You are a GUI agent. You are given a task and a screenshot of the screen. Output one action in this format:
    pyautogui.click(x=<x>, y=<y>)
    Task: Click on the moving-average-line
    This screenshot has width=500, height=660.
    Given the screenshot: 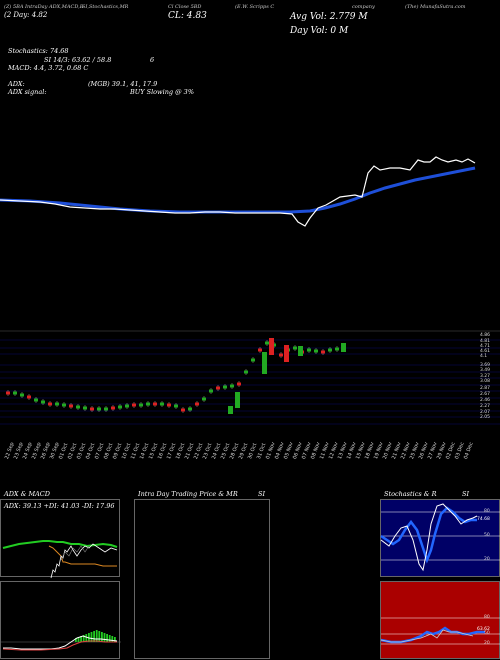 What is the action you would take?
    pyautogui.click(x=238, y=190)
    